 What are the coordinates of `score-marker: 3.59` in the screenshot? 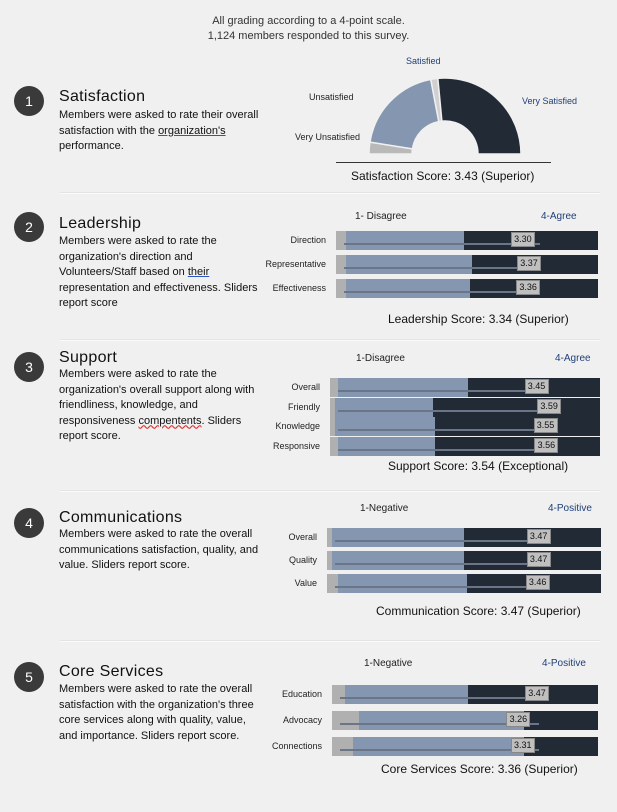 It's located at (549, 406).